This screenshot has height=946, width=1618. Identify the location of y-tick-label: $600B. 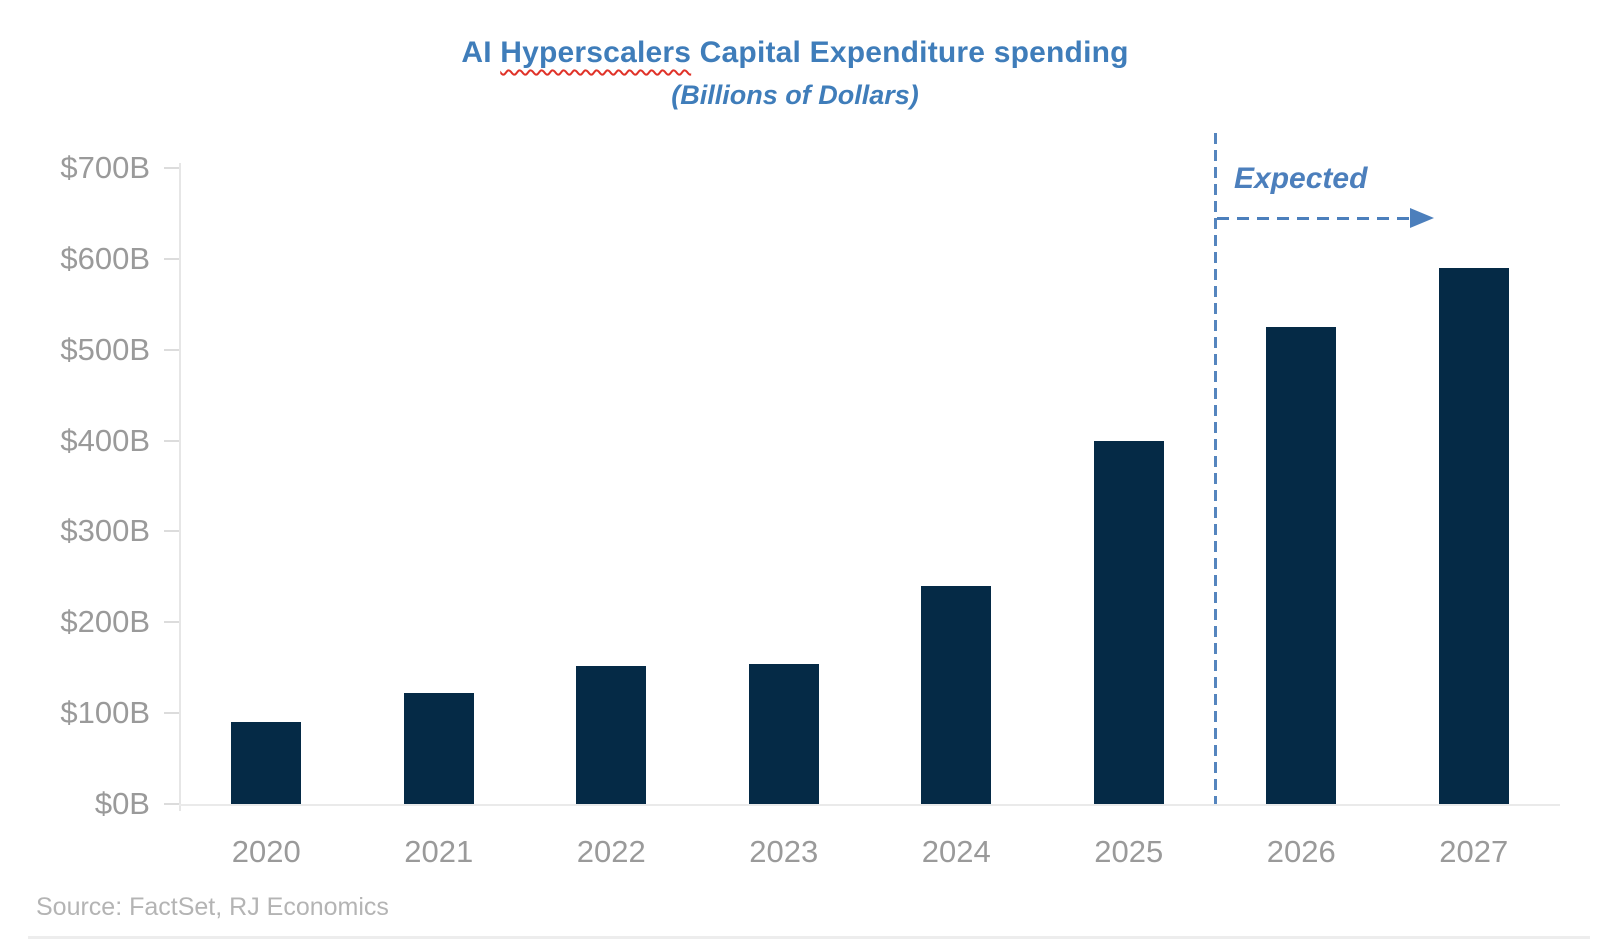
(105, 258).